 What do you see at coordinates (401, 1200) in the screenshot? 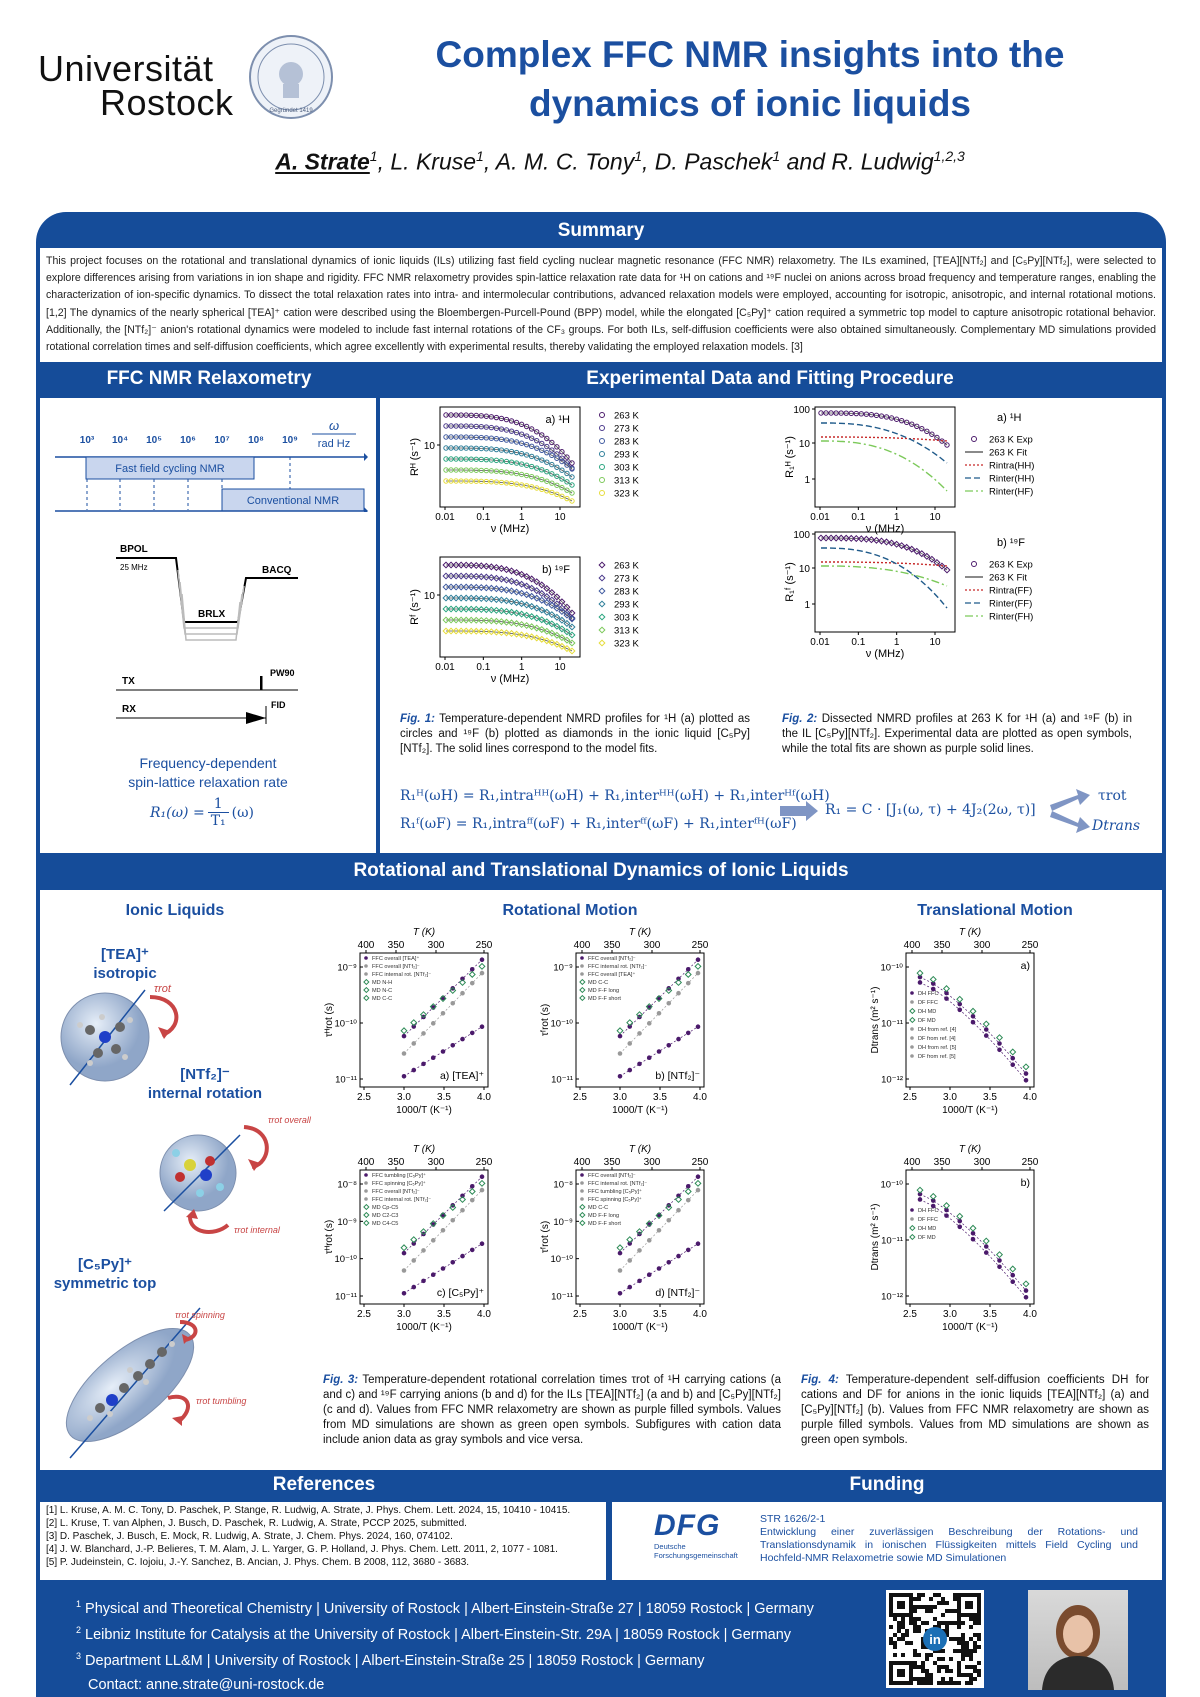
I see `legend-label: FFC internal rot. [NTf₂]⁻` at bounding box center [401, 1200].